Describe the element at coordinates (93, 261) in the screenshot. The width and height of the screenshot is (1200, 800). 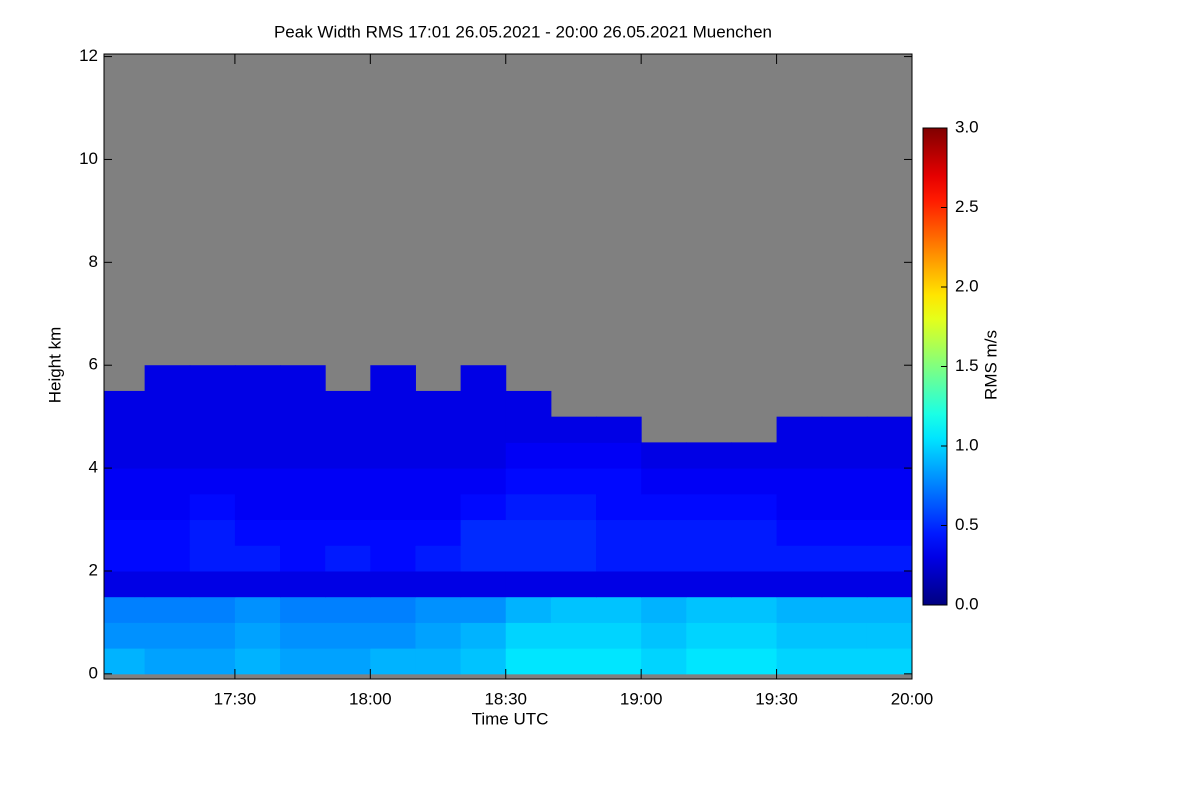
I see `y-tick-label: 8` at that location.